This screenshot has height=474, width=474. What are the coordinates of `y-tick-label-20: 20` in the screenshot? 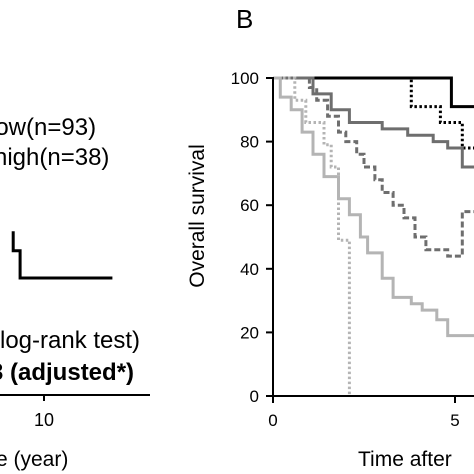 It's located at (249, 332).